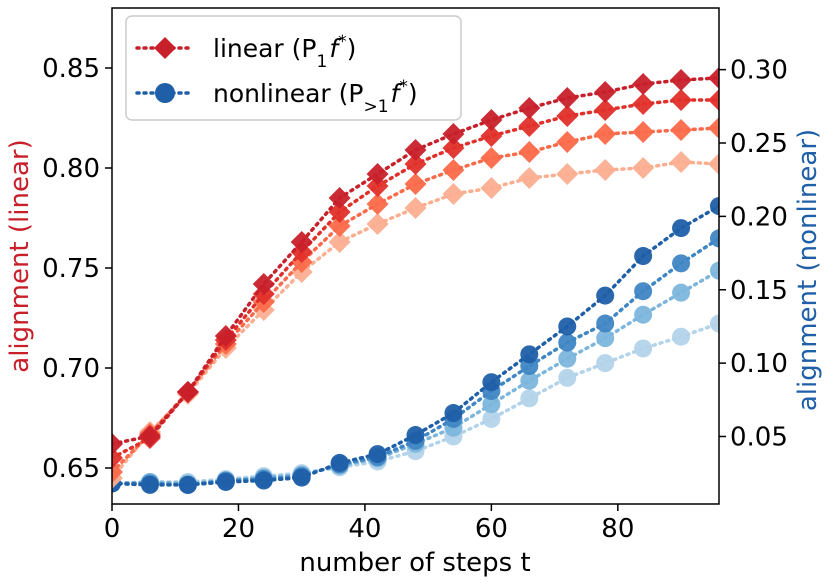  I want to click on right-y-axis: 0.05 0.10 0.15 0.20 0.25 0.30, so click(753, 254).